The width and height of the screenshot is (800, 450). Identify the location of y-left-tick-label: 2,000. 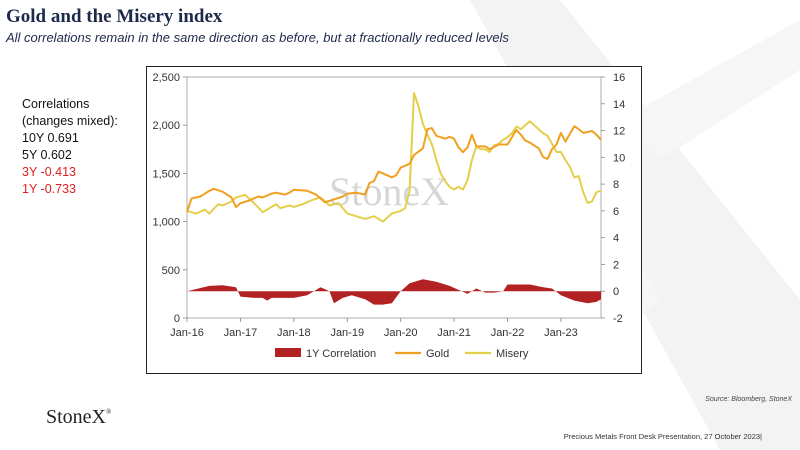
(166, 126).